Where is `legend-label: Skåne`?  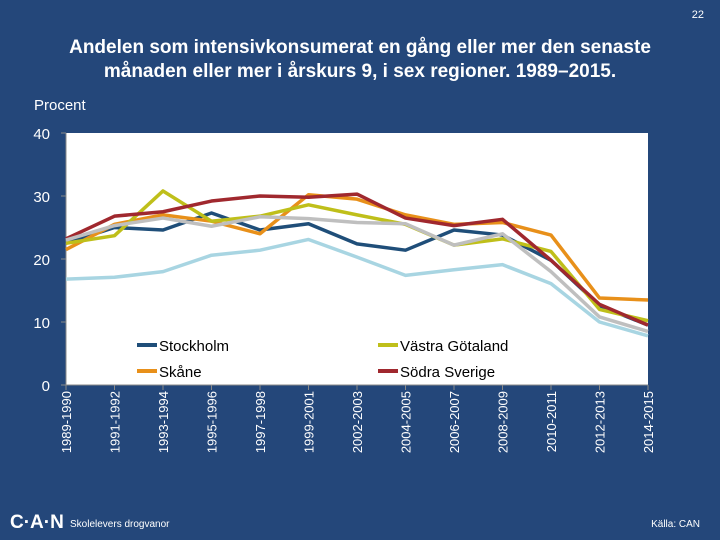
legend-label: Skåne is located at coordinates (180, 372).